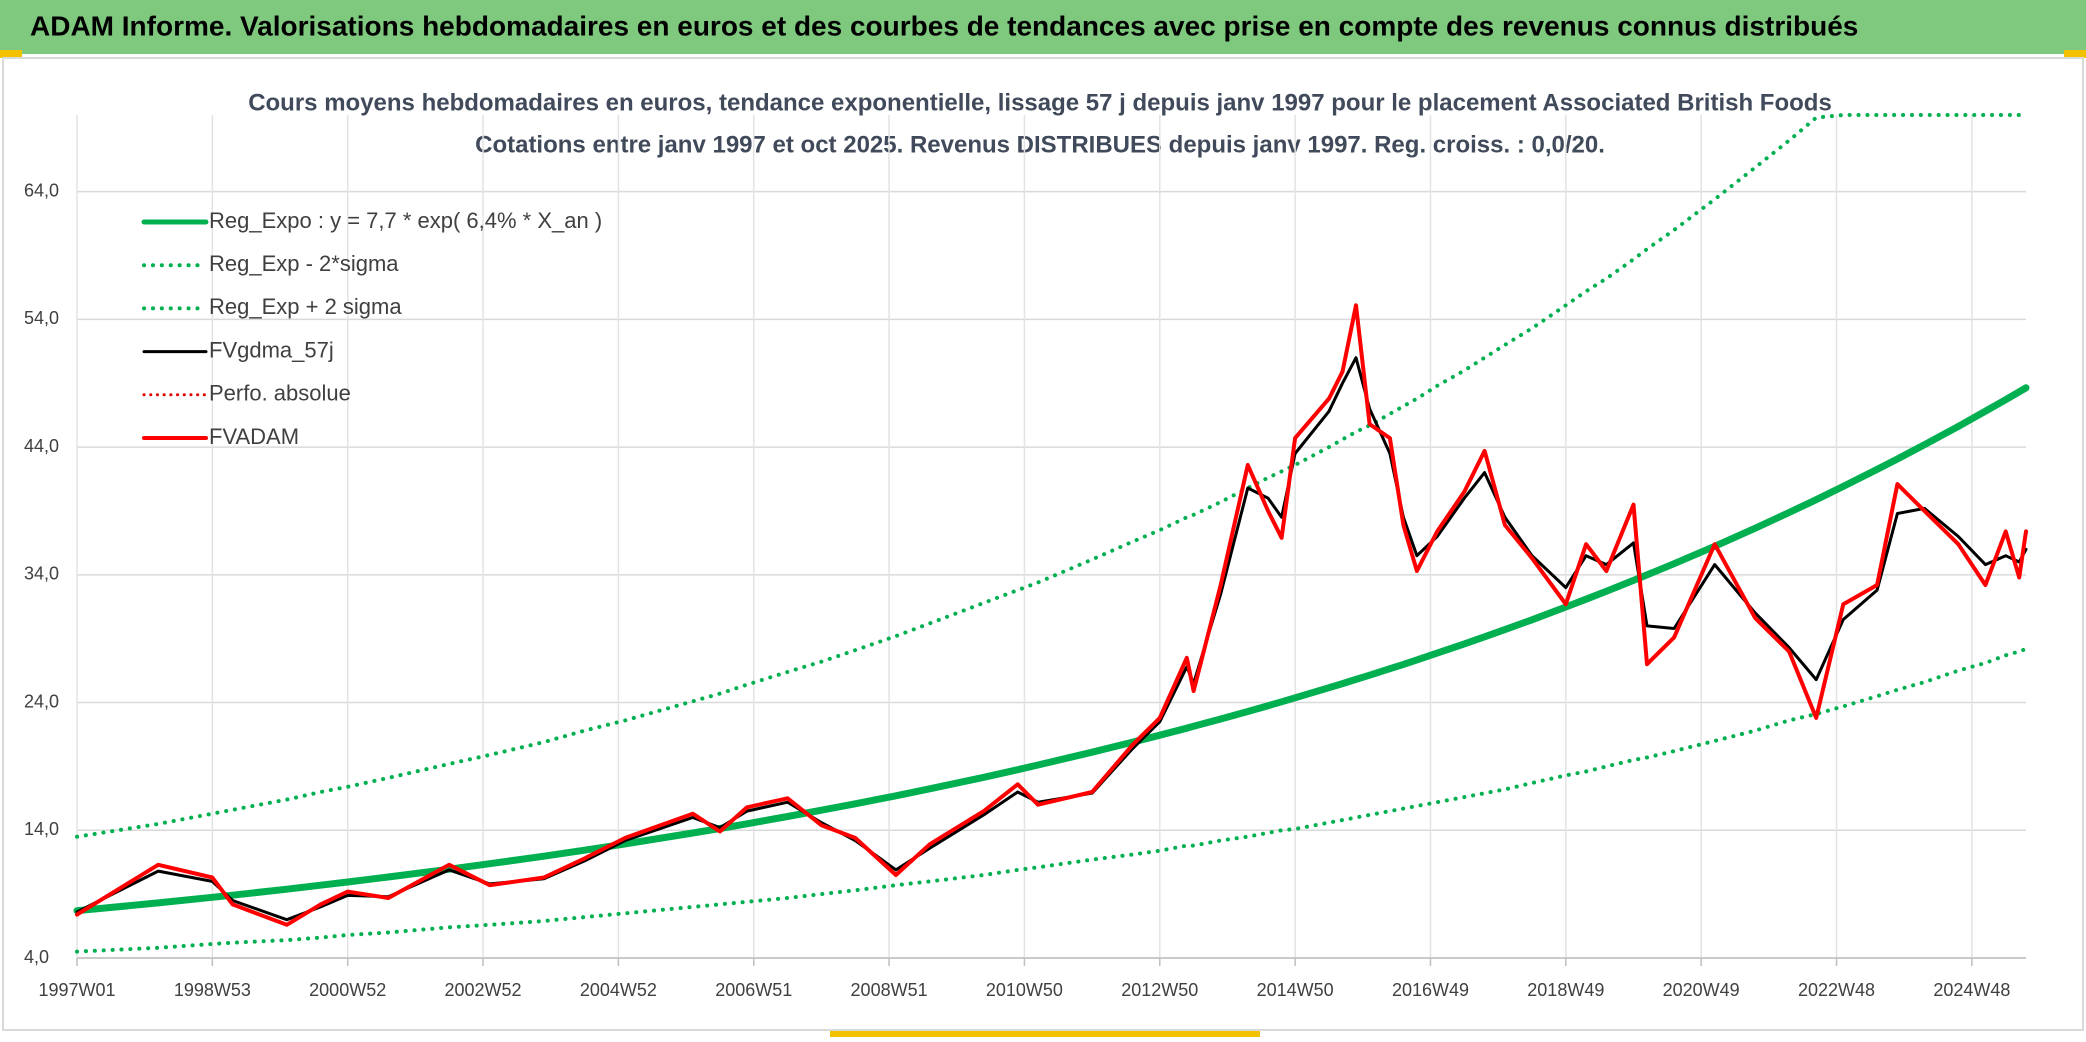 Image resolution: width=2086 pixels, height=1042 pixels. What do you see at coordinates (76, 990) in the screenshot?
I see `x-tick-label: 1997W01` at bounding box center [76, 990].